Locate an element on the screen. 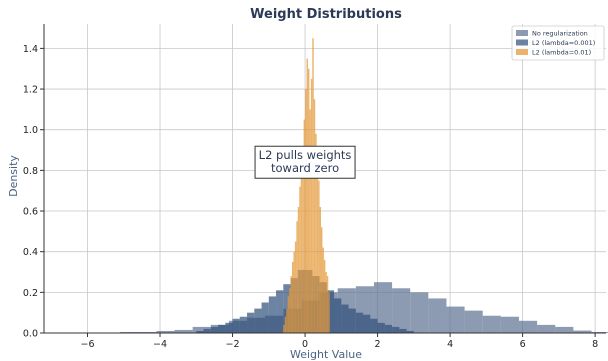  x-tick-label-3: 0 is located at coordinates (305, 344).